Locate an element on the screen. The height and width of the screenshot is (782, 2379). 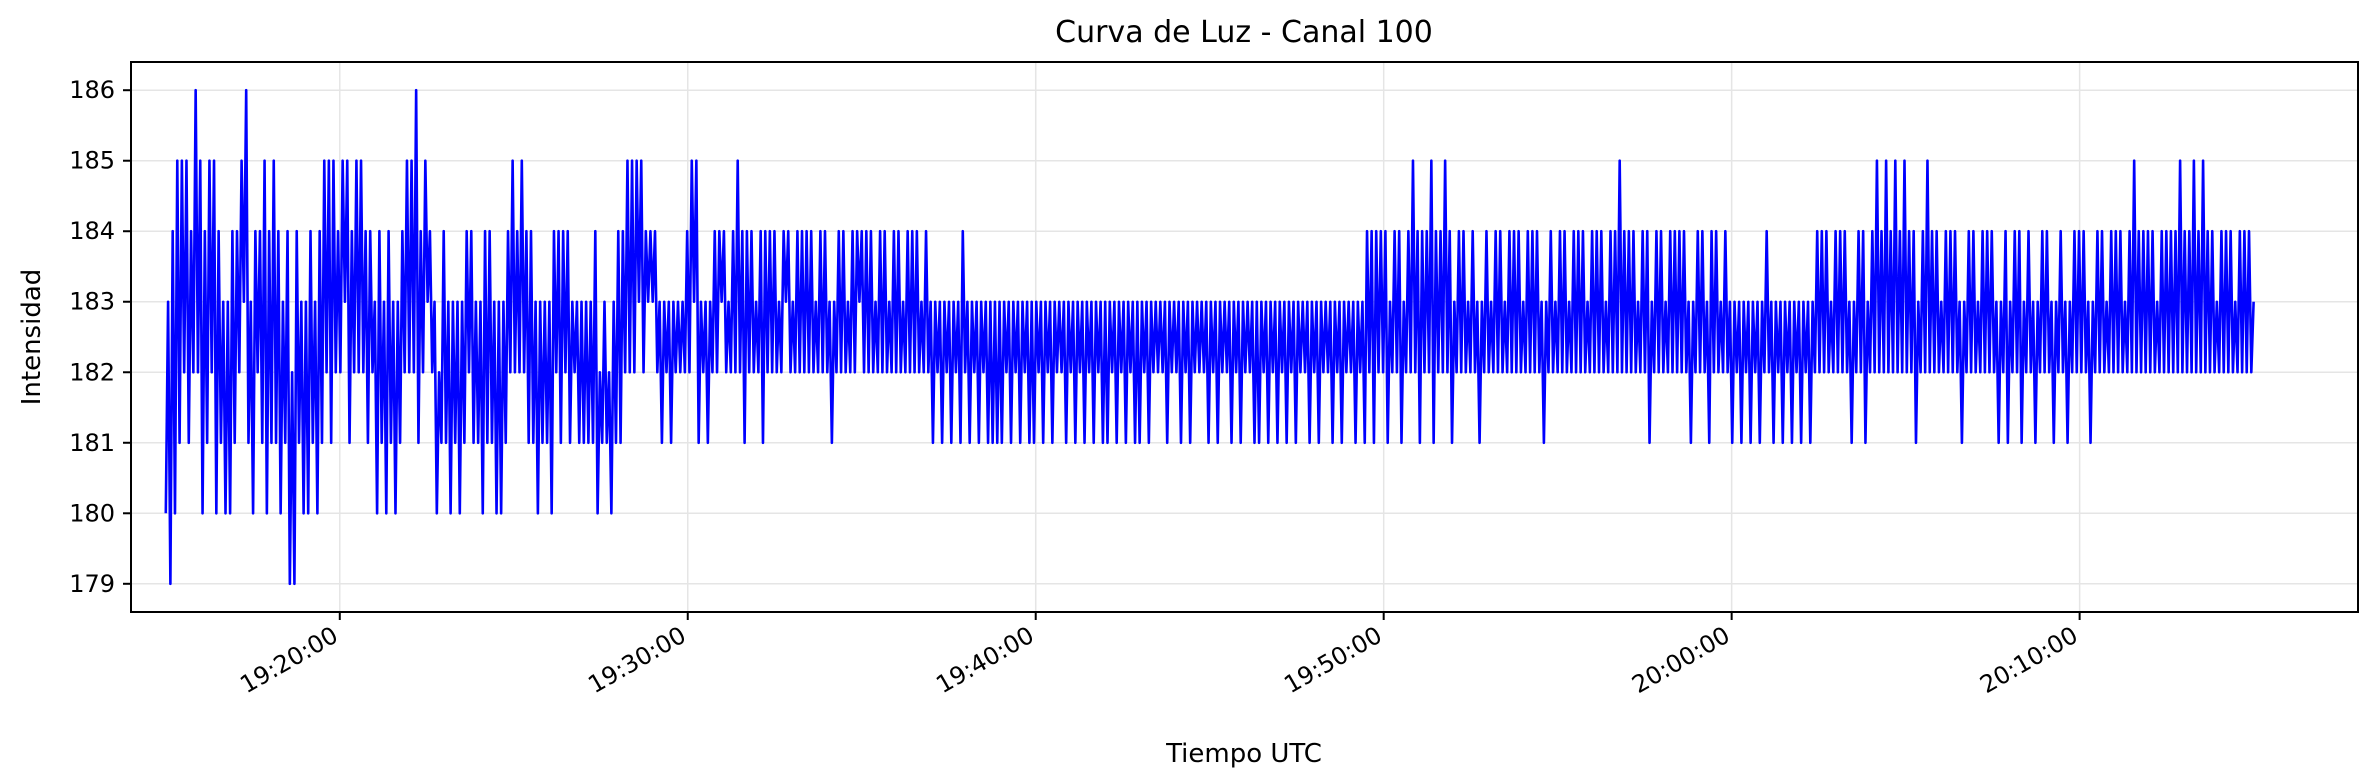
x-axis-label: Tiempo UTC is located at coordinates (1243, 754).